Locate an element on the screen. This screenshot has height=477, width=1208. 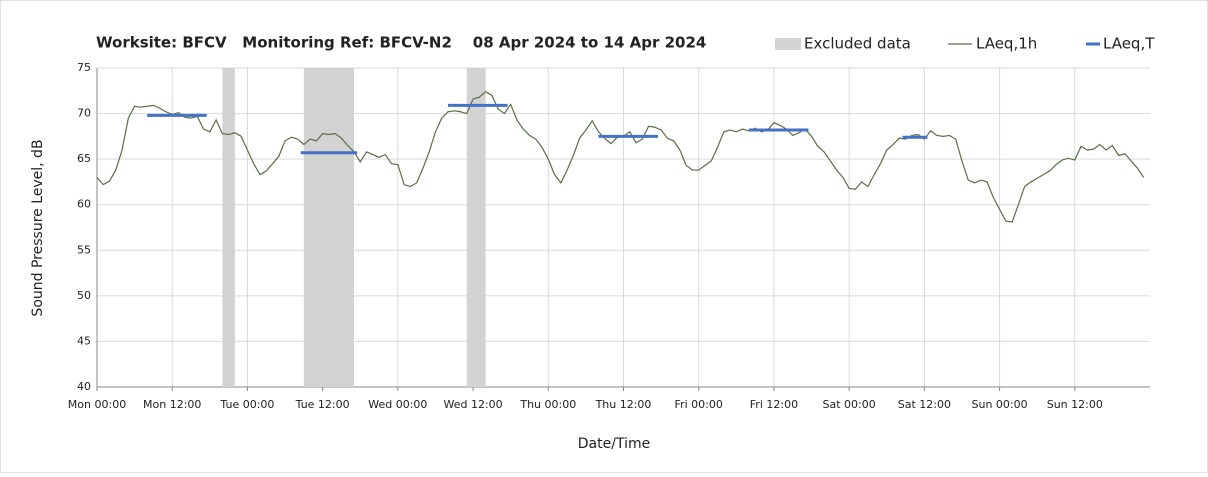
x-tick-label: Mon 12:00 is located at coordinates (172, 404).